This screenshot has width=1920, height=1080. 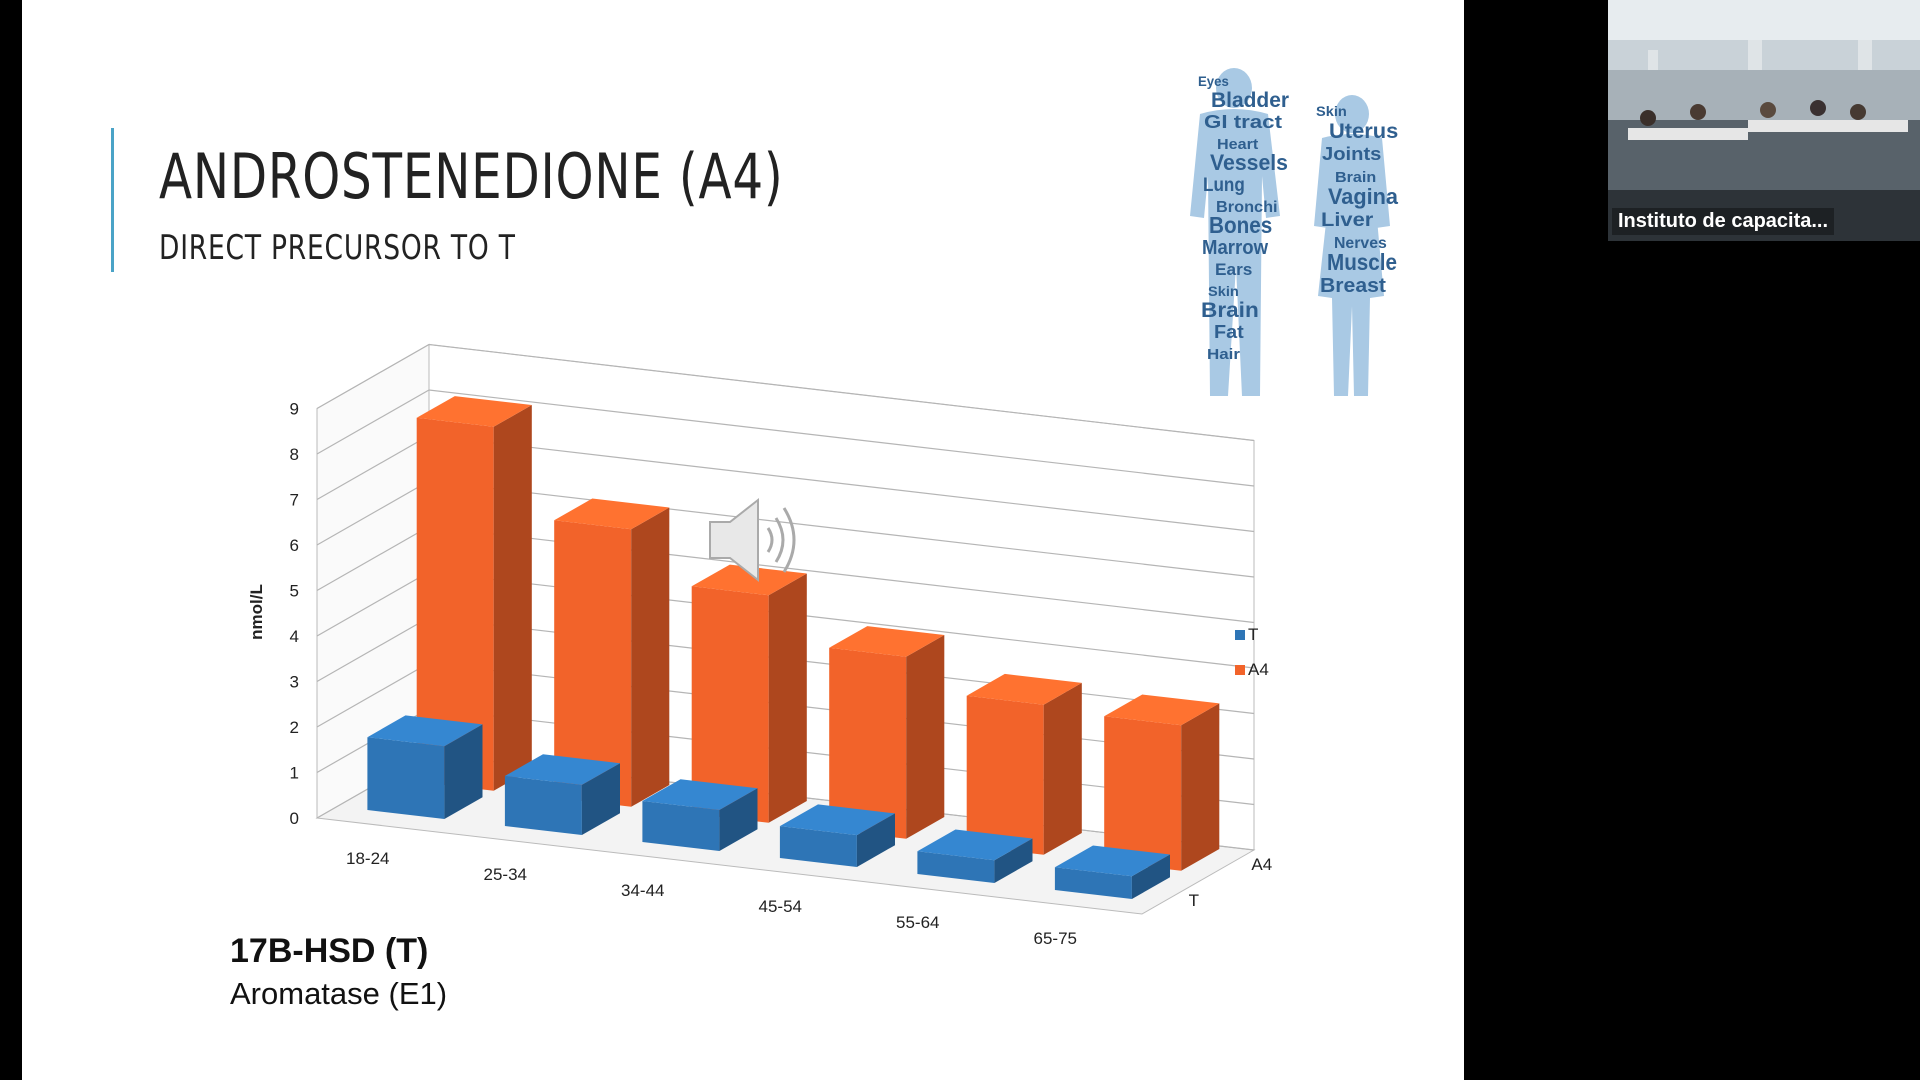 I want to click on wordcloud-word: Bladder, so click(x=1250, y=100).